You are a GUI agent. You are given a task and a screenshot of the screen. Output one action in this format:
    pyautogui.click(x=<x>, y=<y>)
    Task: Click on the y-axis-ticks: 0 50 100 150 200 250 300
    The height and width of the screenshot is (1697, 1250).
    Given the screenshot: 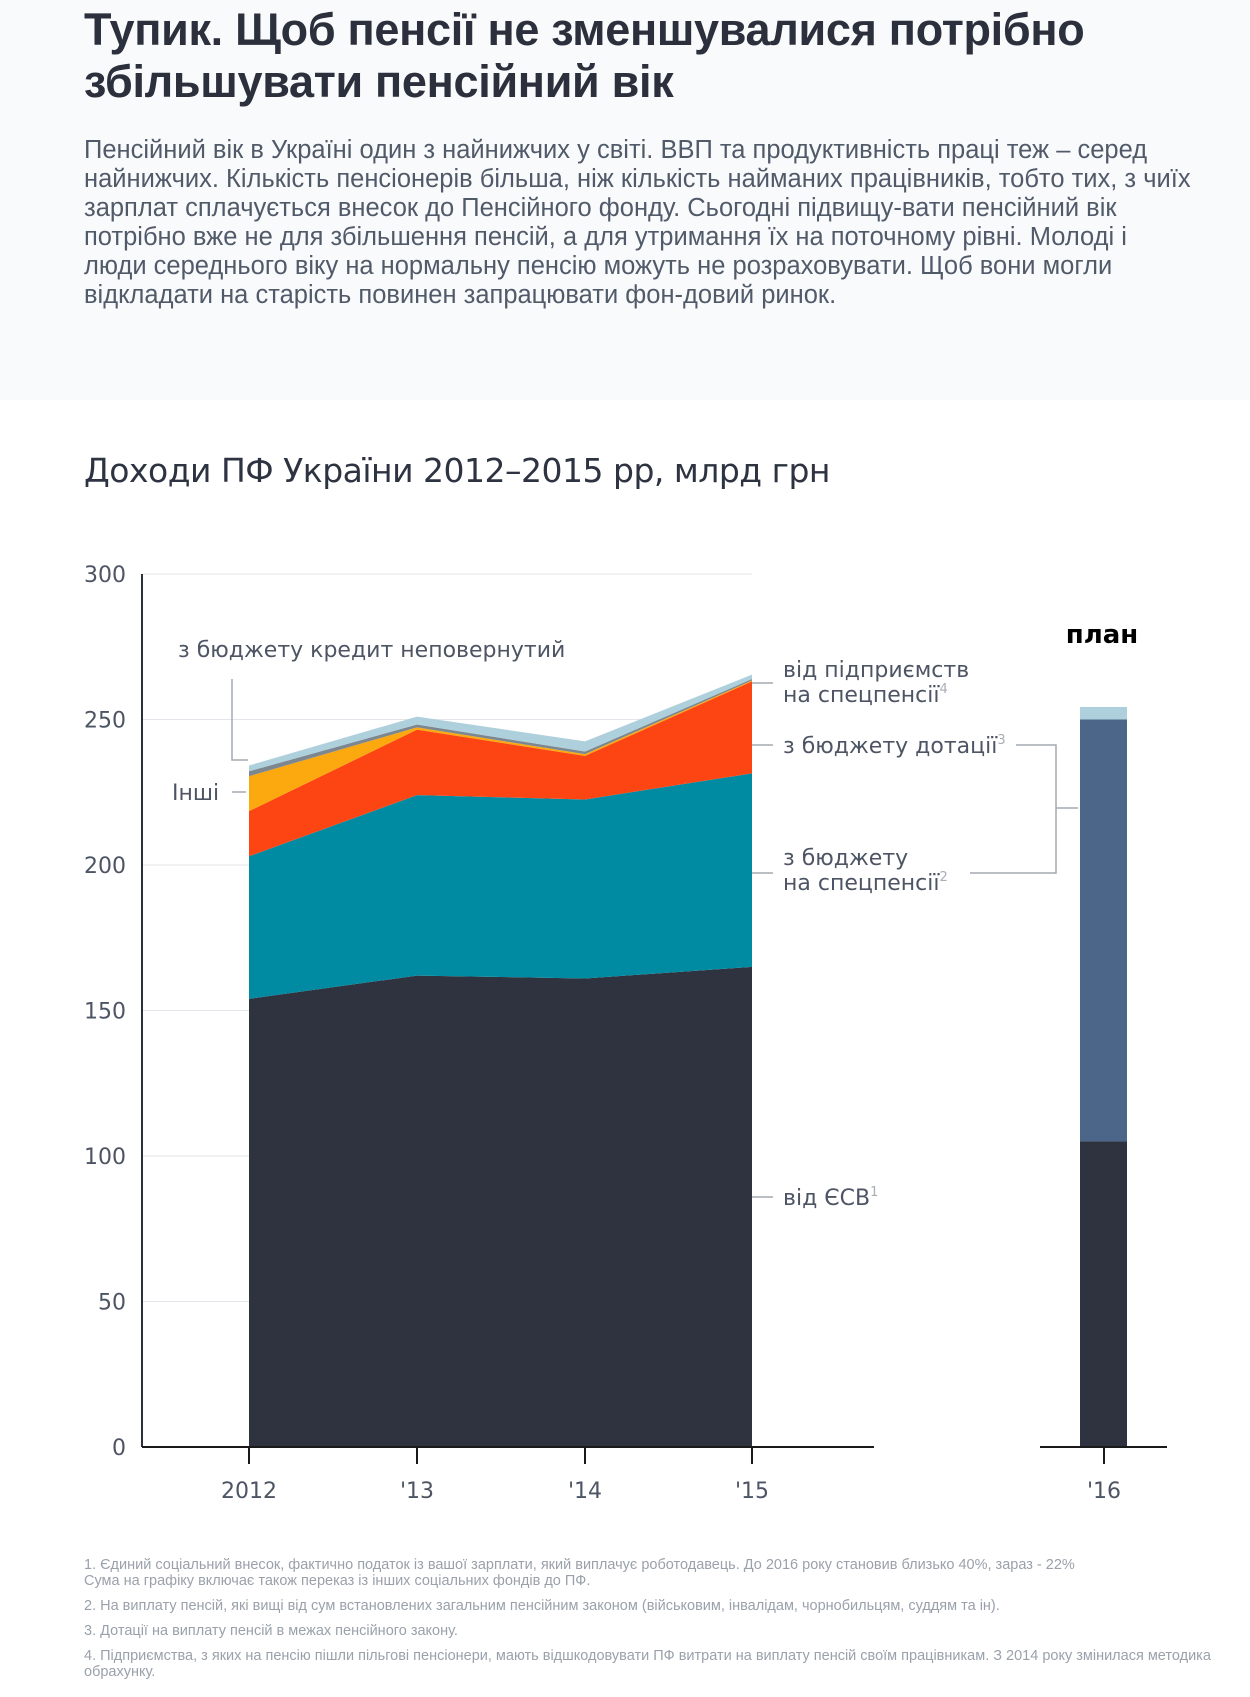 What is the action you would take?
    pyautogui.click(x=105, y=1012)
    